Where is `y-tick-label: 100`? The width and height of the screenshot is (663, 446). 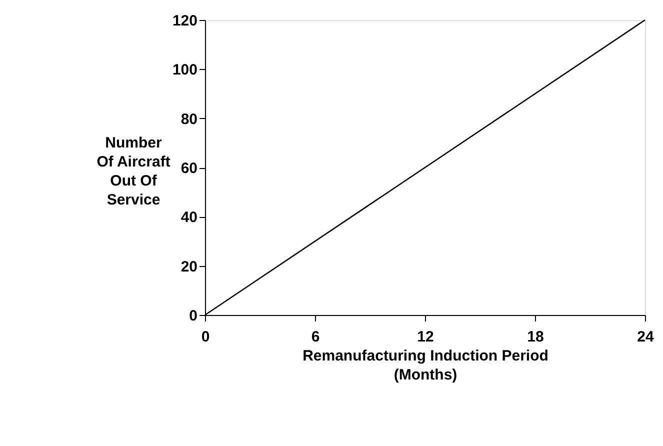 y-tick-label: 100 is located at coordinates (185, 70).